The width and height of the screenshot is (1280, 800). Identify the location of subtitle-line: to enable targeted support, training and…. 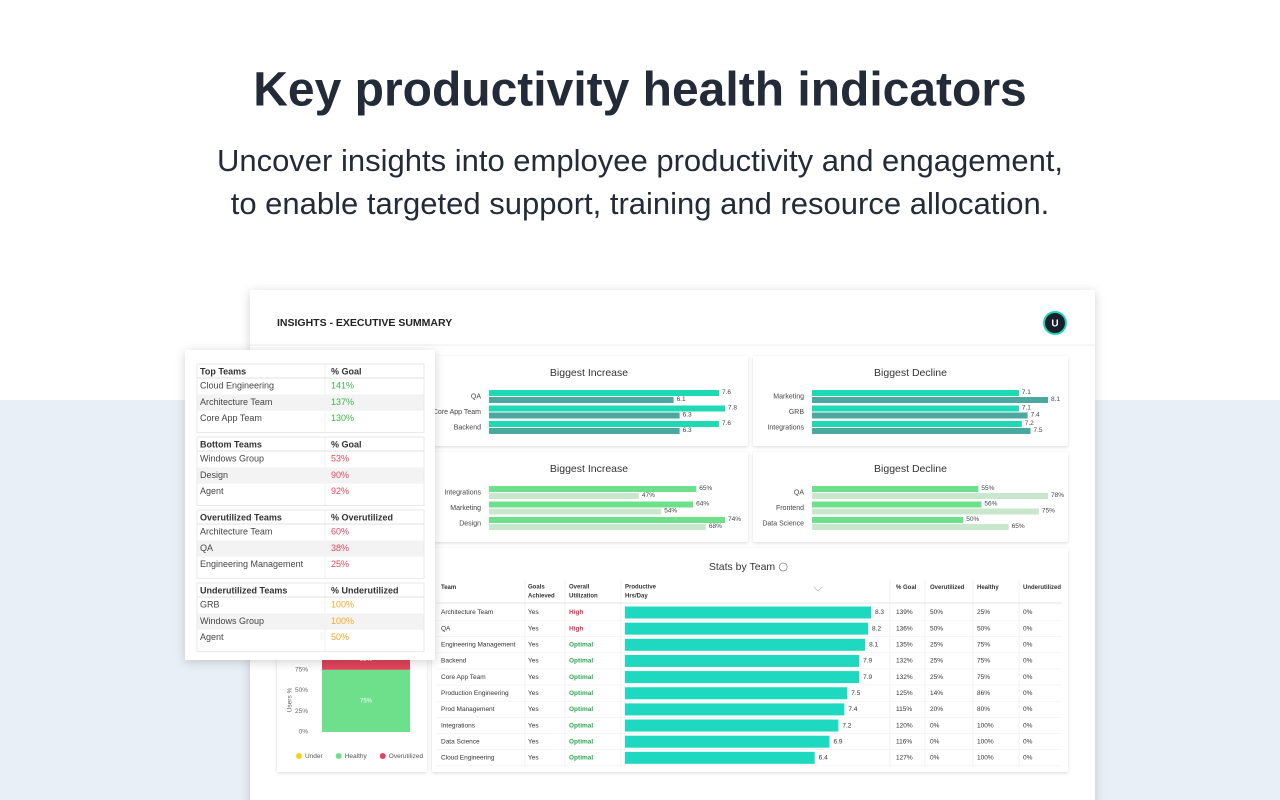
(640, 203).